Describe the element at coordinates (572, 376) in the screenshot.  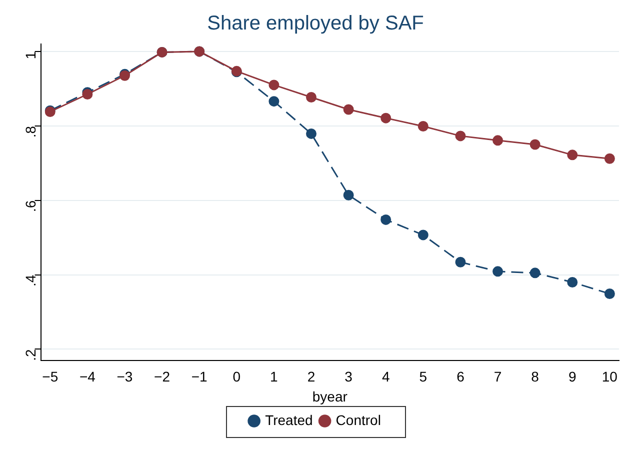
I see `x-tick-label: 9` at that location.